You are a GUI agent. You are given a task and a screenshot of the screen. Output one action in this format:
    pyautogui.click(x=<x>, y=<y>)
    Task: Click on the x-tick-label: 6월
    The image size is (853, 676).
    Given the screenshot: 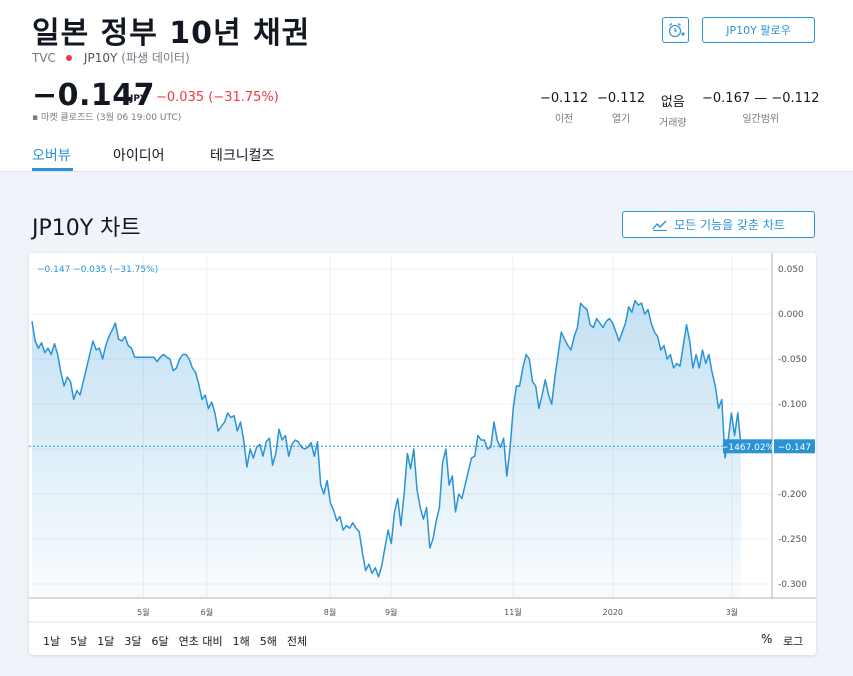 What is the action you would take?
    pyautogui.click(x=207, y=612)
    